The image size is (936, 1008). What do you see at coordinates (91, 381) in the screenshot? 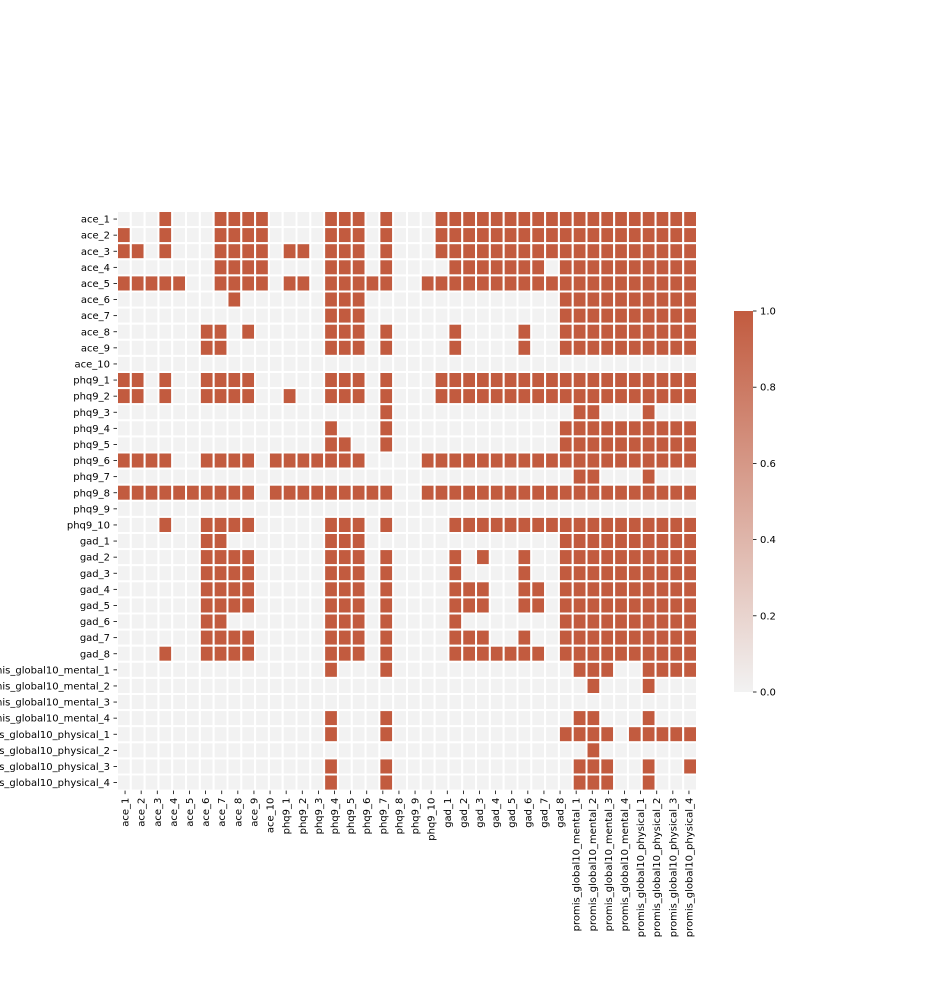
I see `y-tick-label: phq9_1` at bounding box center [91, 381].